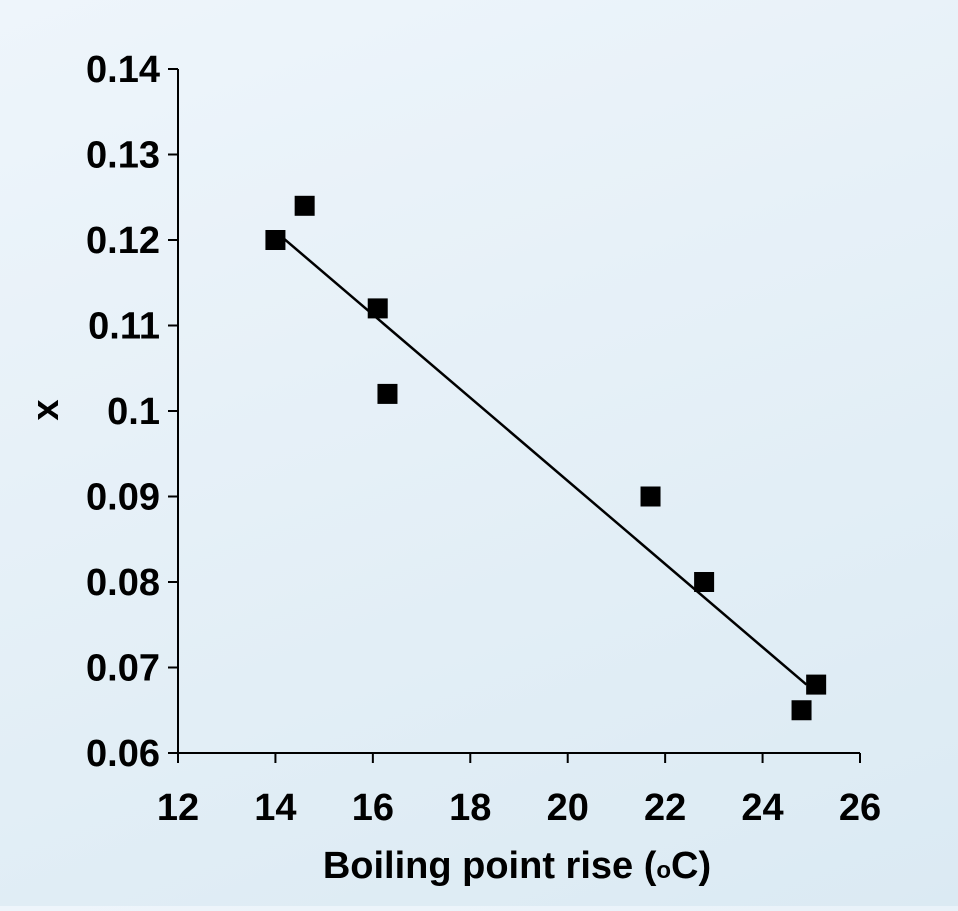 The image size is (958, 911). What do you see at coordinates (470, 808) in the screenshot?
I see `x-tick-label: 18` at bounding box center [470, 808].